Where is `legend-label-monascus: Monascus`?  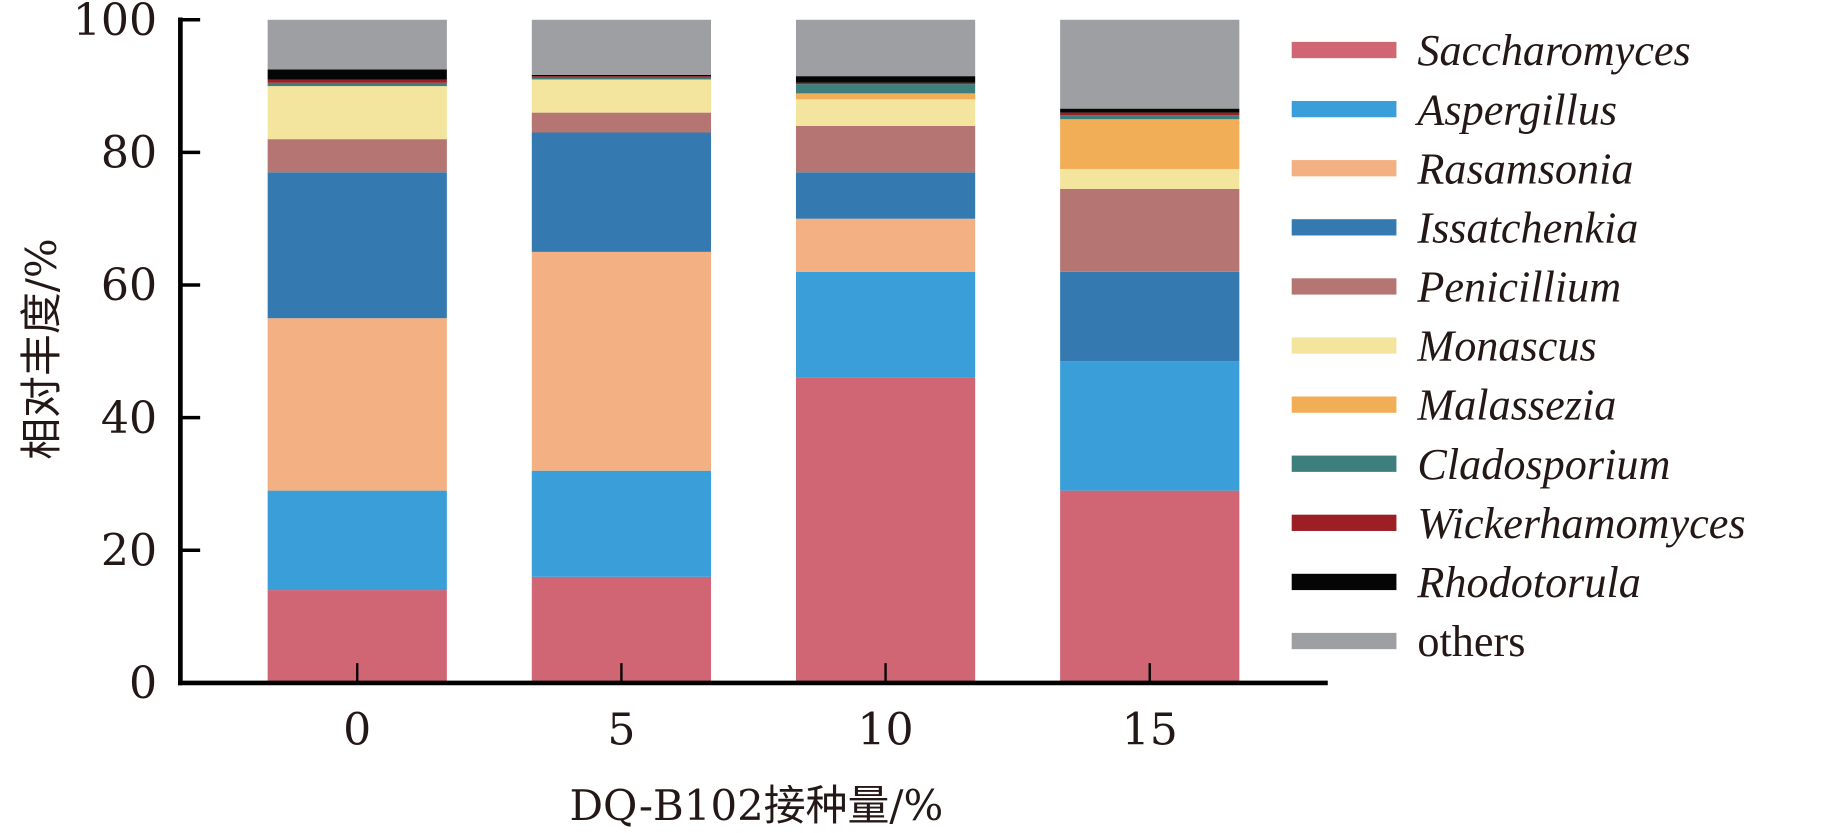 legend-label-monascus: Monascus is located at coordinates (1506, 346).